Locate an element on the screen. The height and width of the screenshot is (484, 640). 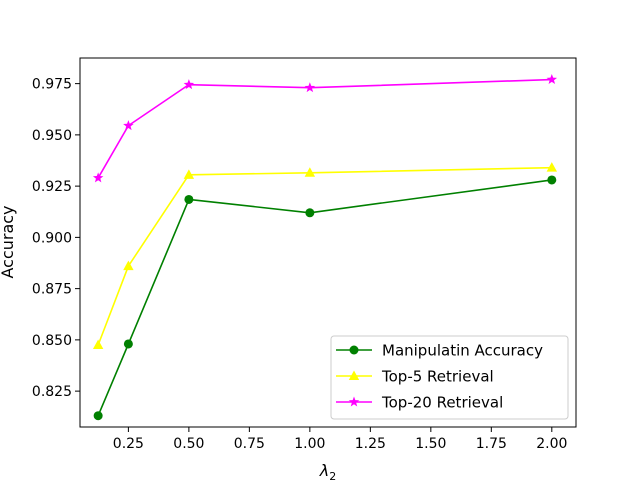
legend-label-1: Manipulatin Accuracy is located at coordinates (462, 351).